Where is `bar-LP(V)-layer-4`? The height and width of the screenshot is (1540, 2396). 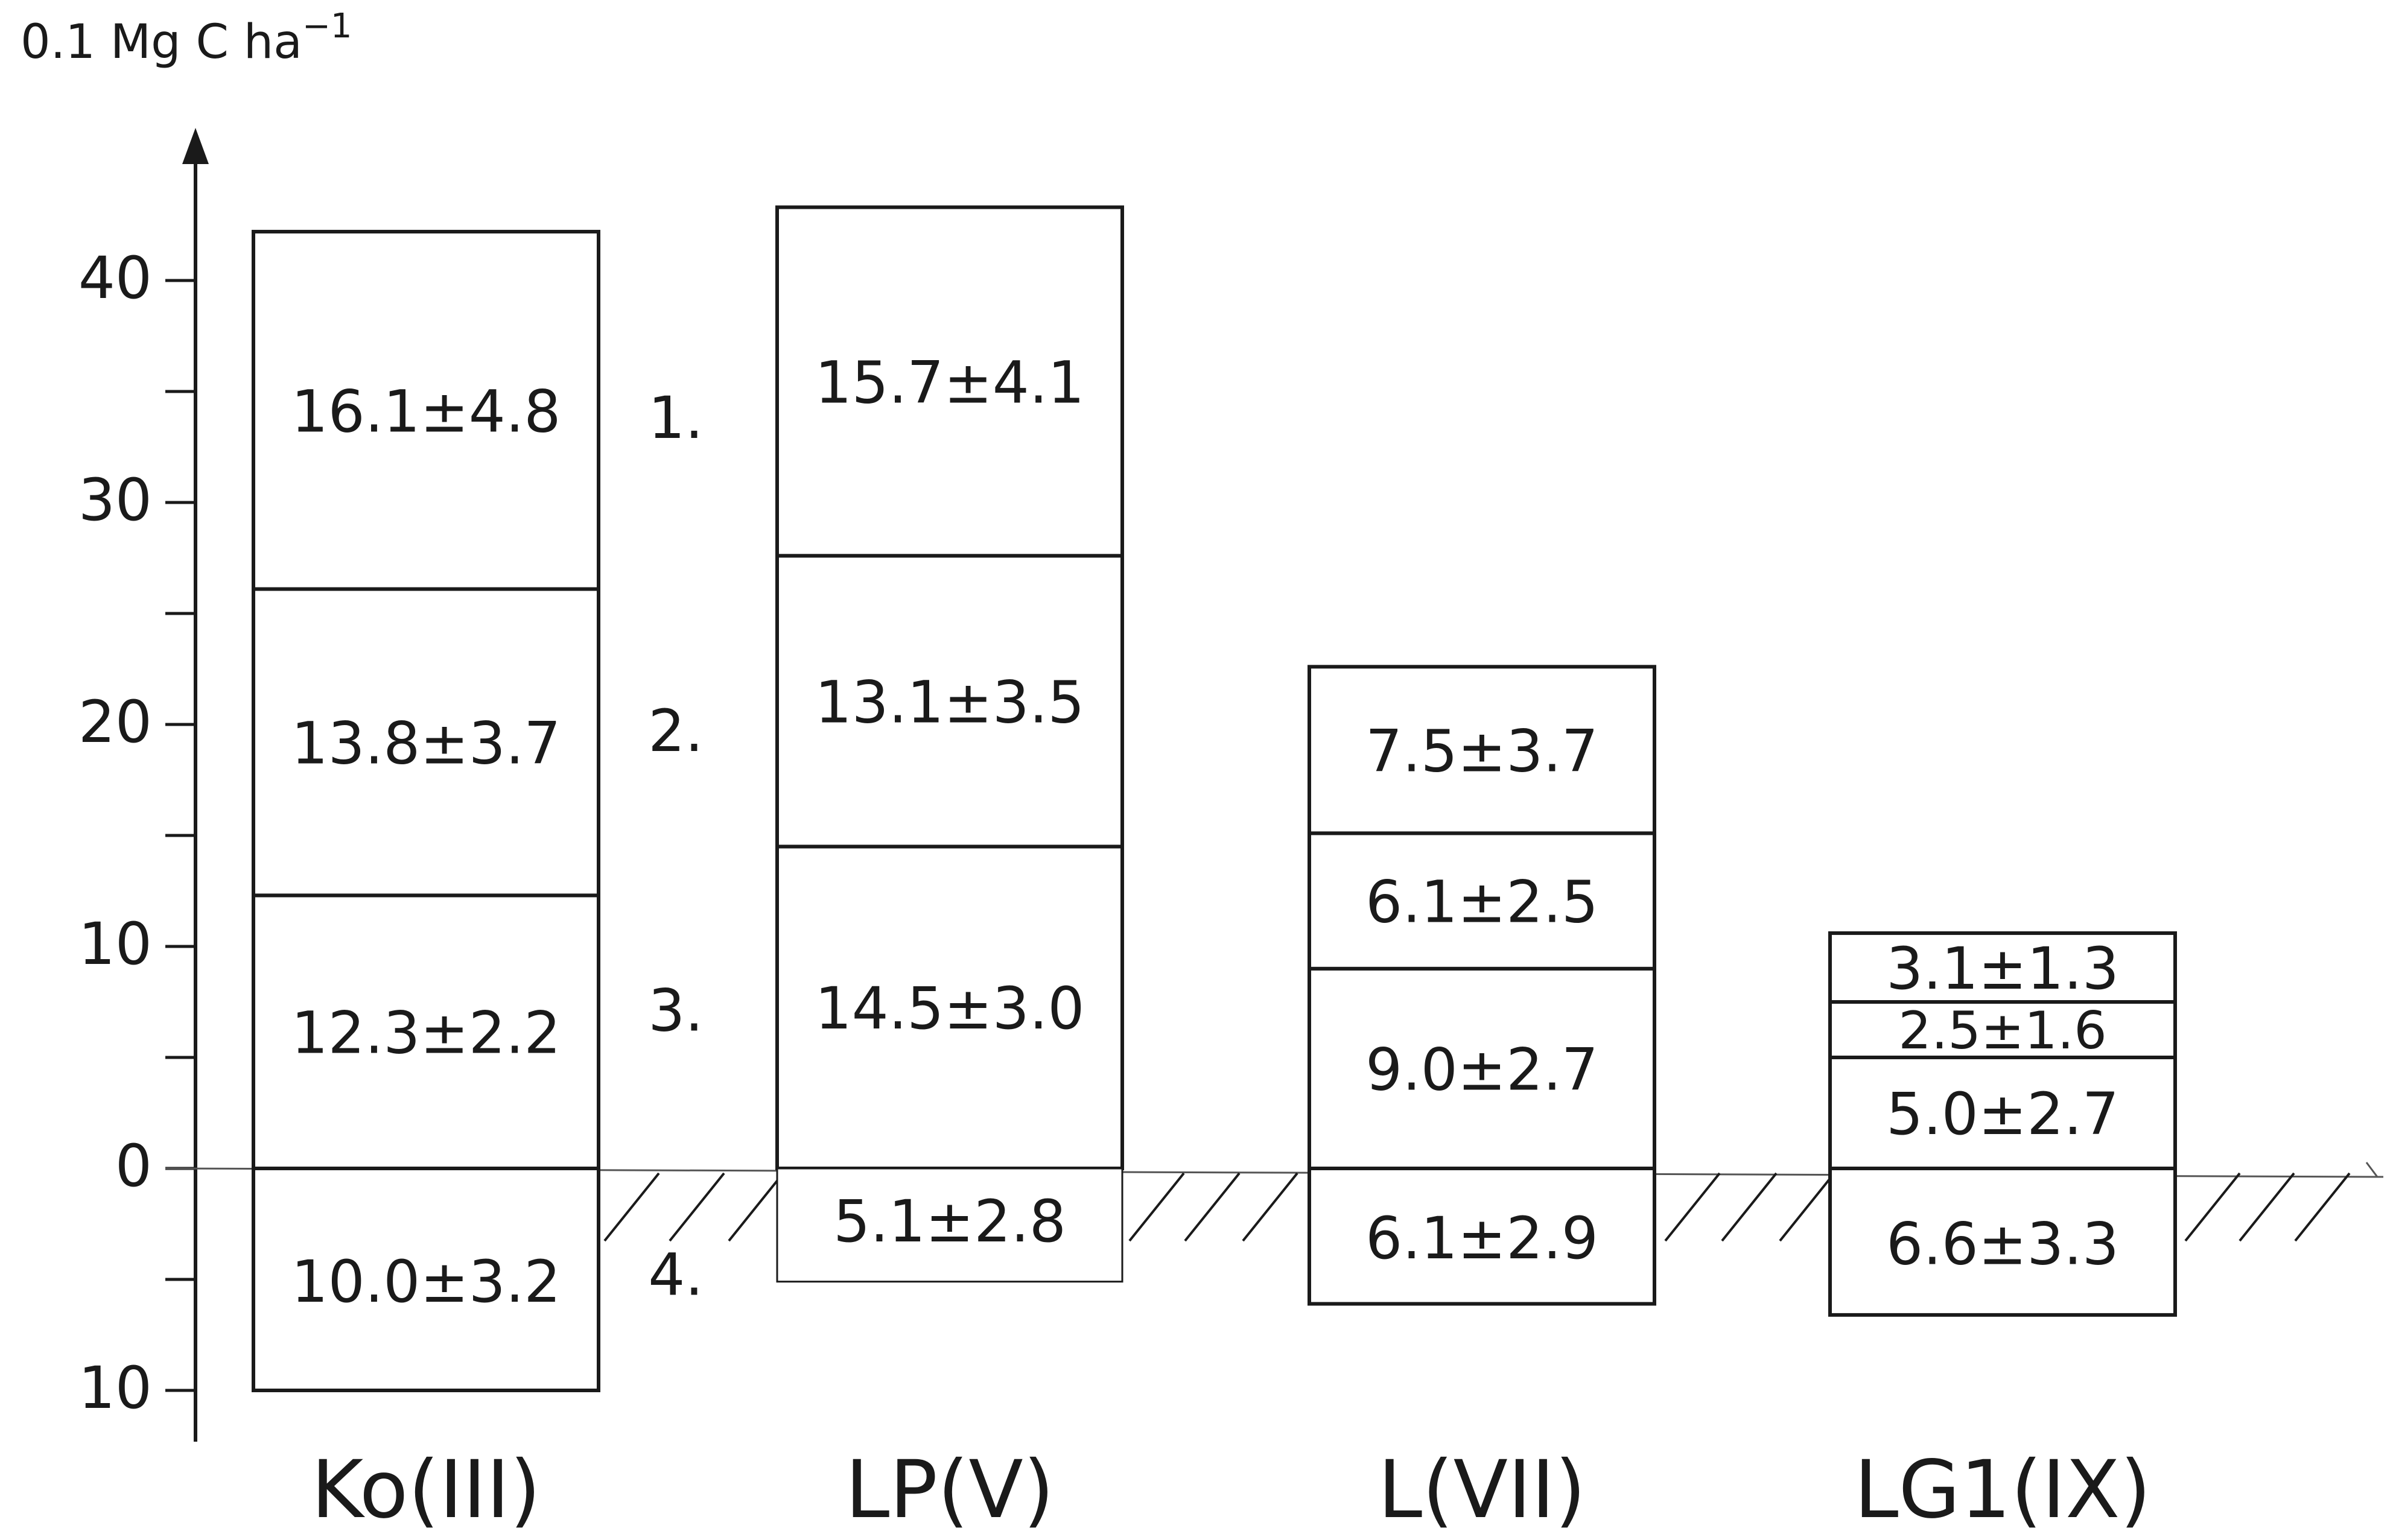
bar-LP(V)-layer-4 is located at coordinates (949, 1225).